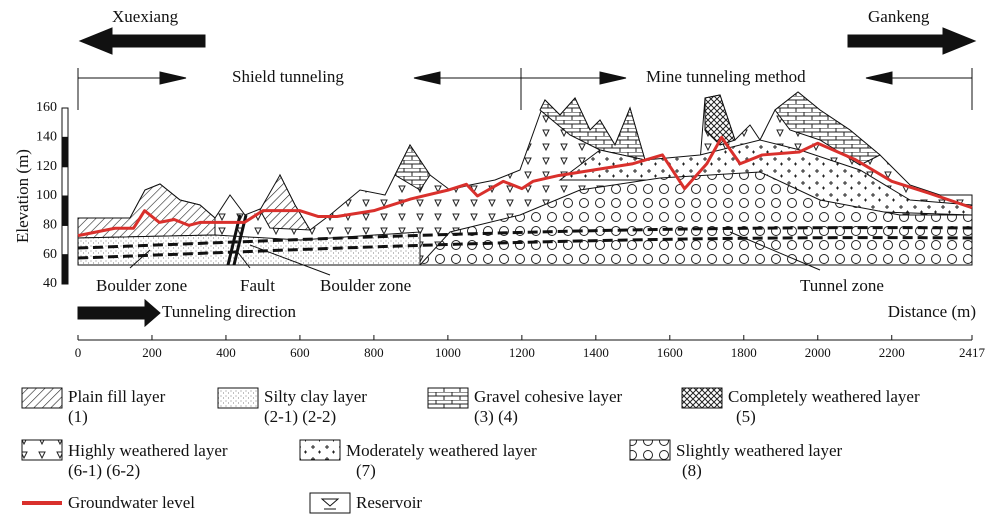 The image size is (1003, 520). I want to click on y-tick-label: 140, so click(46, 137).